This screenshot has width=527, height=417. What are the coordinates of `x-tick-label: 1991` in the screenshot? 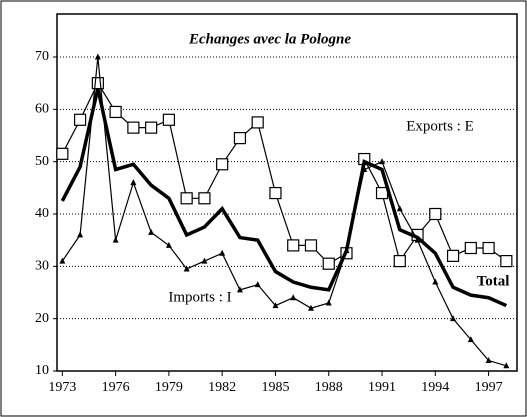 It's located at (382, 387).